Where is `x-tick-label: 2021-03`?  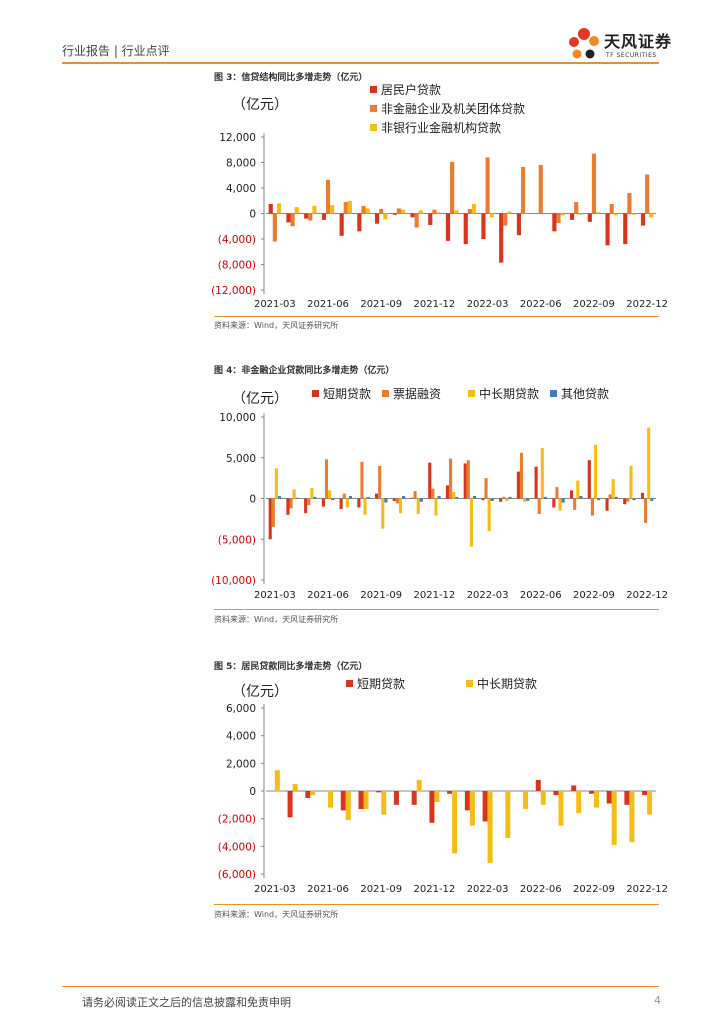
x-tick-label: 2021-03 is located at coordinates (275, 304).